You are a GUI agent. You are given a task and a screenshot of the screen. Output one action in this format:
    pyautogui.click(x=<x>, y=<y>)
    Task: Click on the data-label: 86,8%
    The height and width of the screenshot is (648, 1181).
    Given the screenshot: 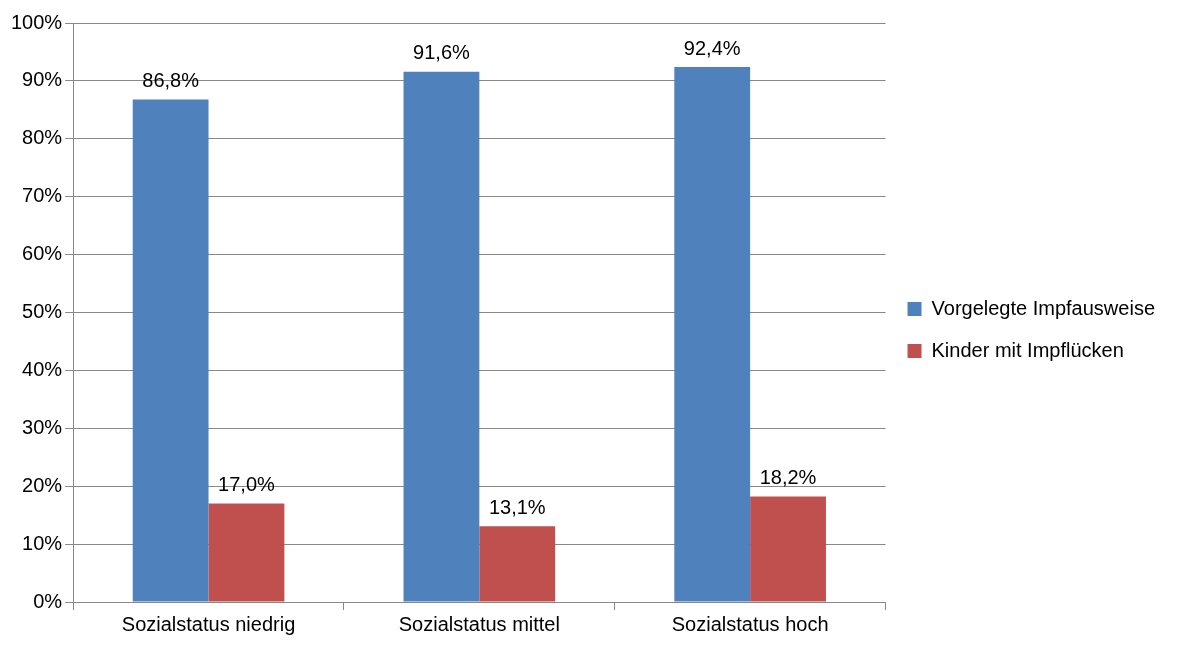 What is the action you would take?
    pyautogui.click(x=171, y=79)
    